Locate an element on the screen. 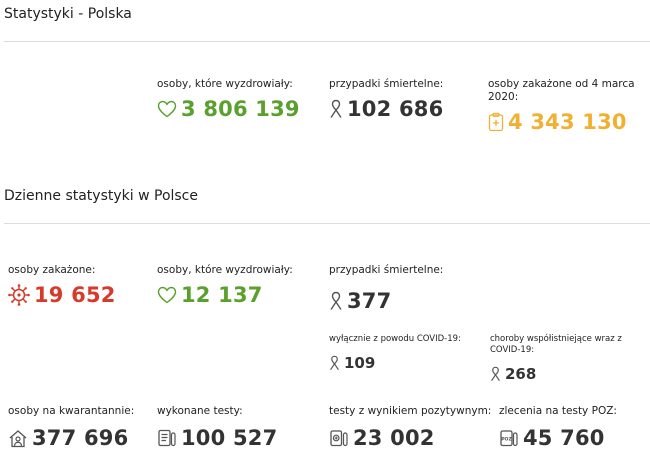 Image resolution: width=650 pixels, height=464 pixels. stat-value: 12 137 is located at coordinates (222, 295).